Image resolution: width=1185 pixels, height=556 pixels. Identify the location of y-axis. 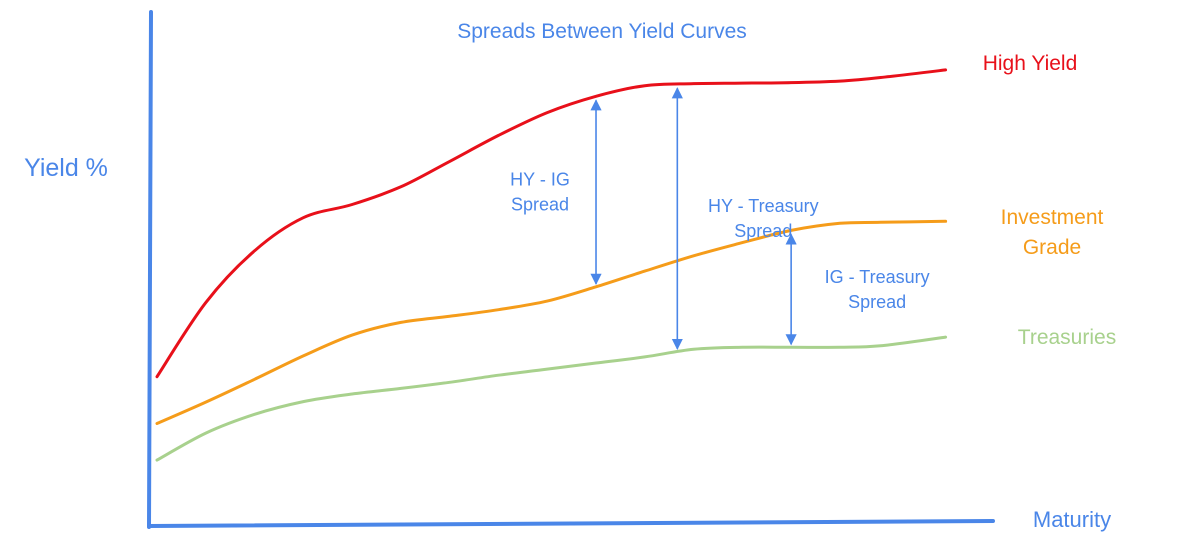
(150, 269).